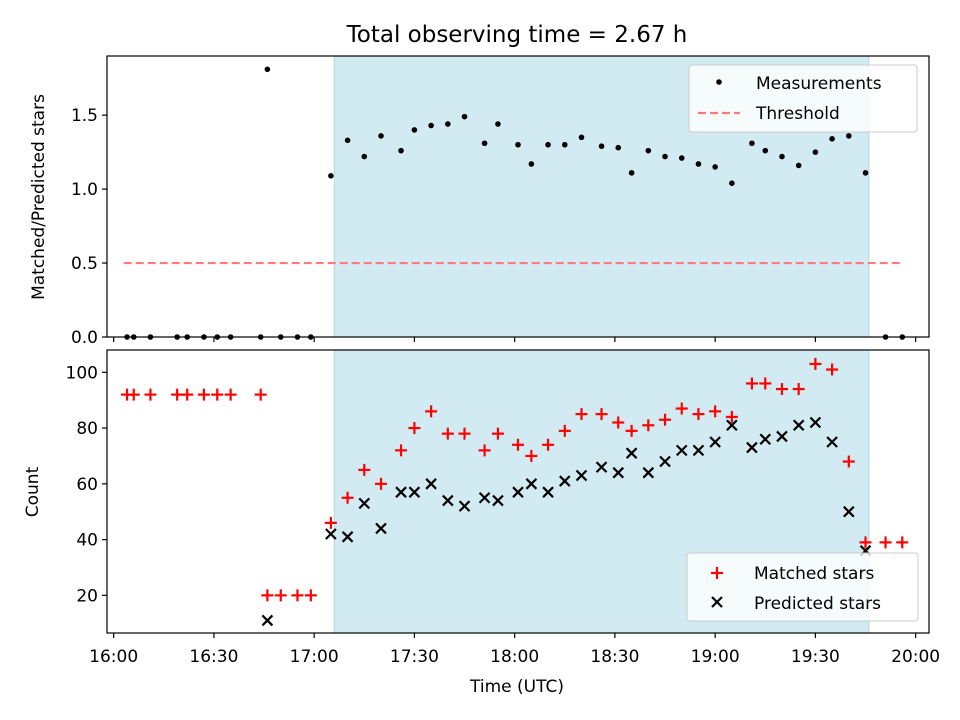 This screenshot has height=720, width=960. Describe the element at coordinates (516, 687) in the screenshot. I see `x-axis-label: Time (UTC)` at that location.